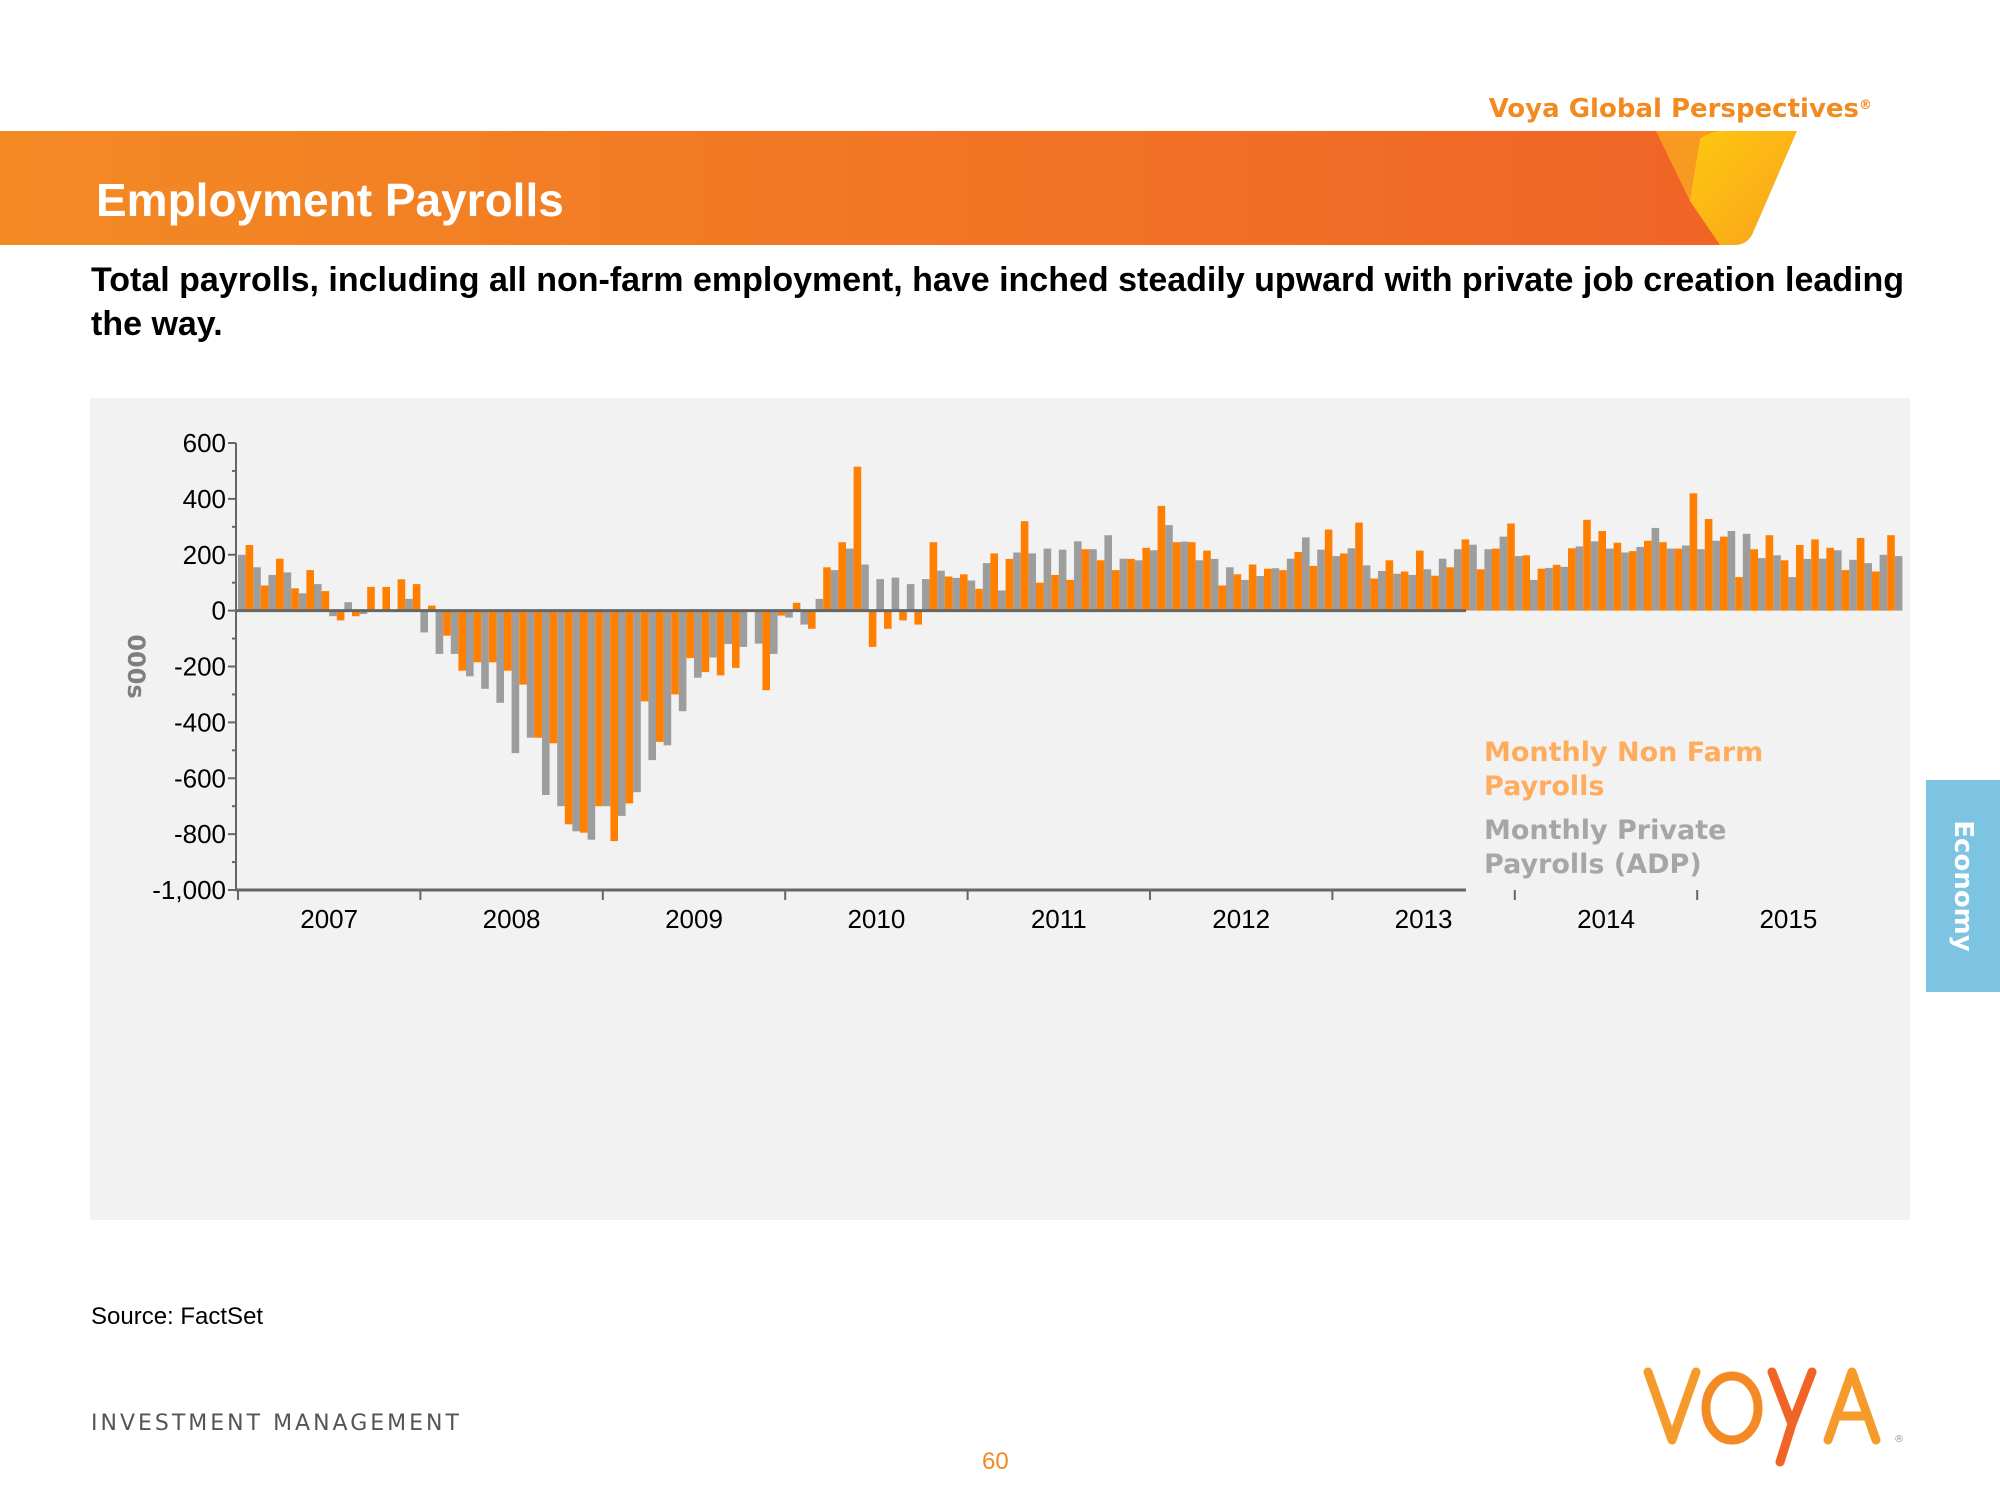  I want to click on y-axis-label: 000s, so click(136, 666).